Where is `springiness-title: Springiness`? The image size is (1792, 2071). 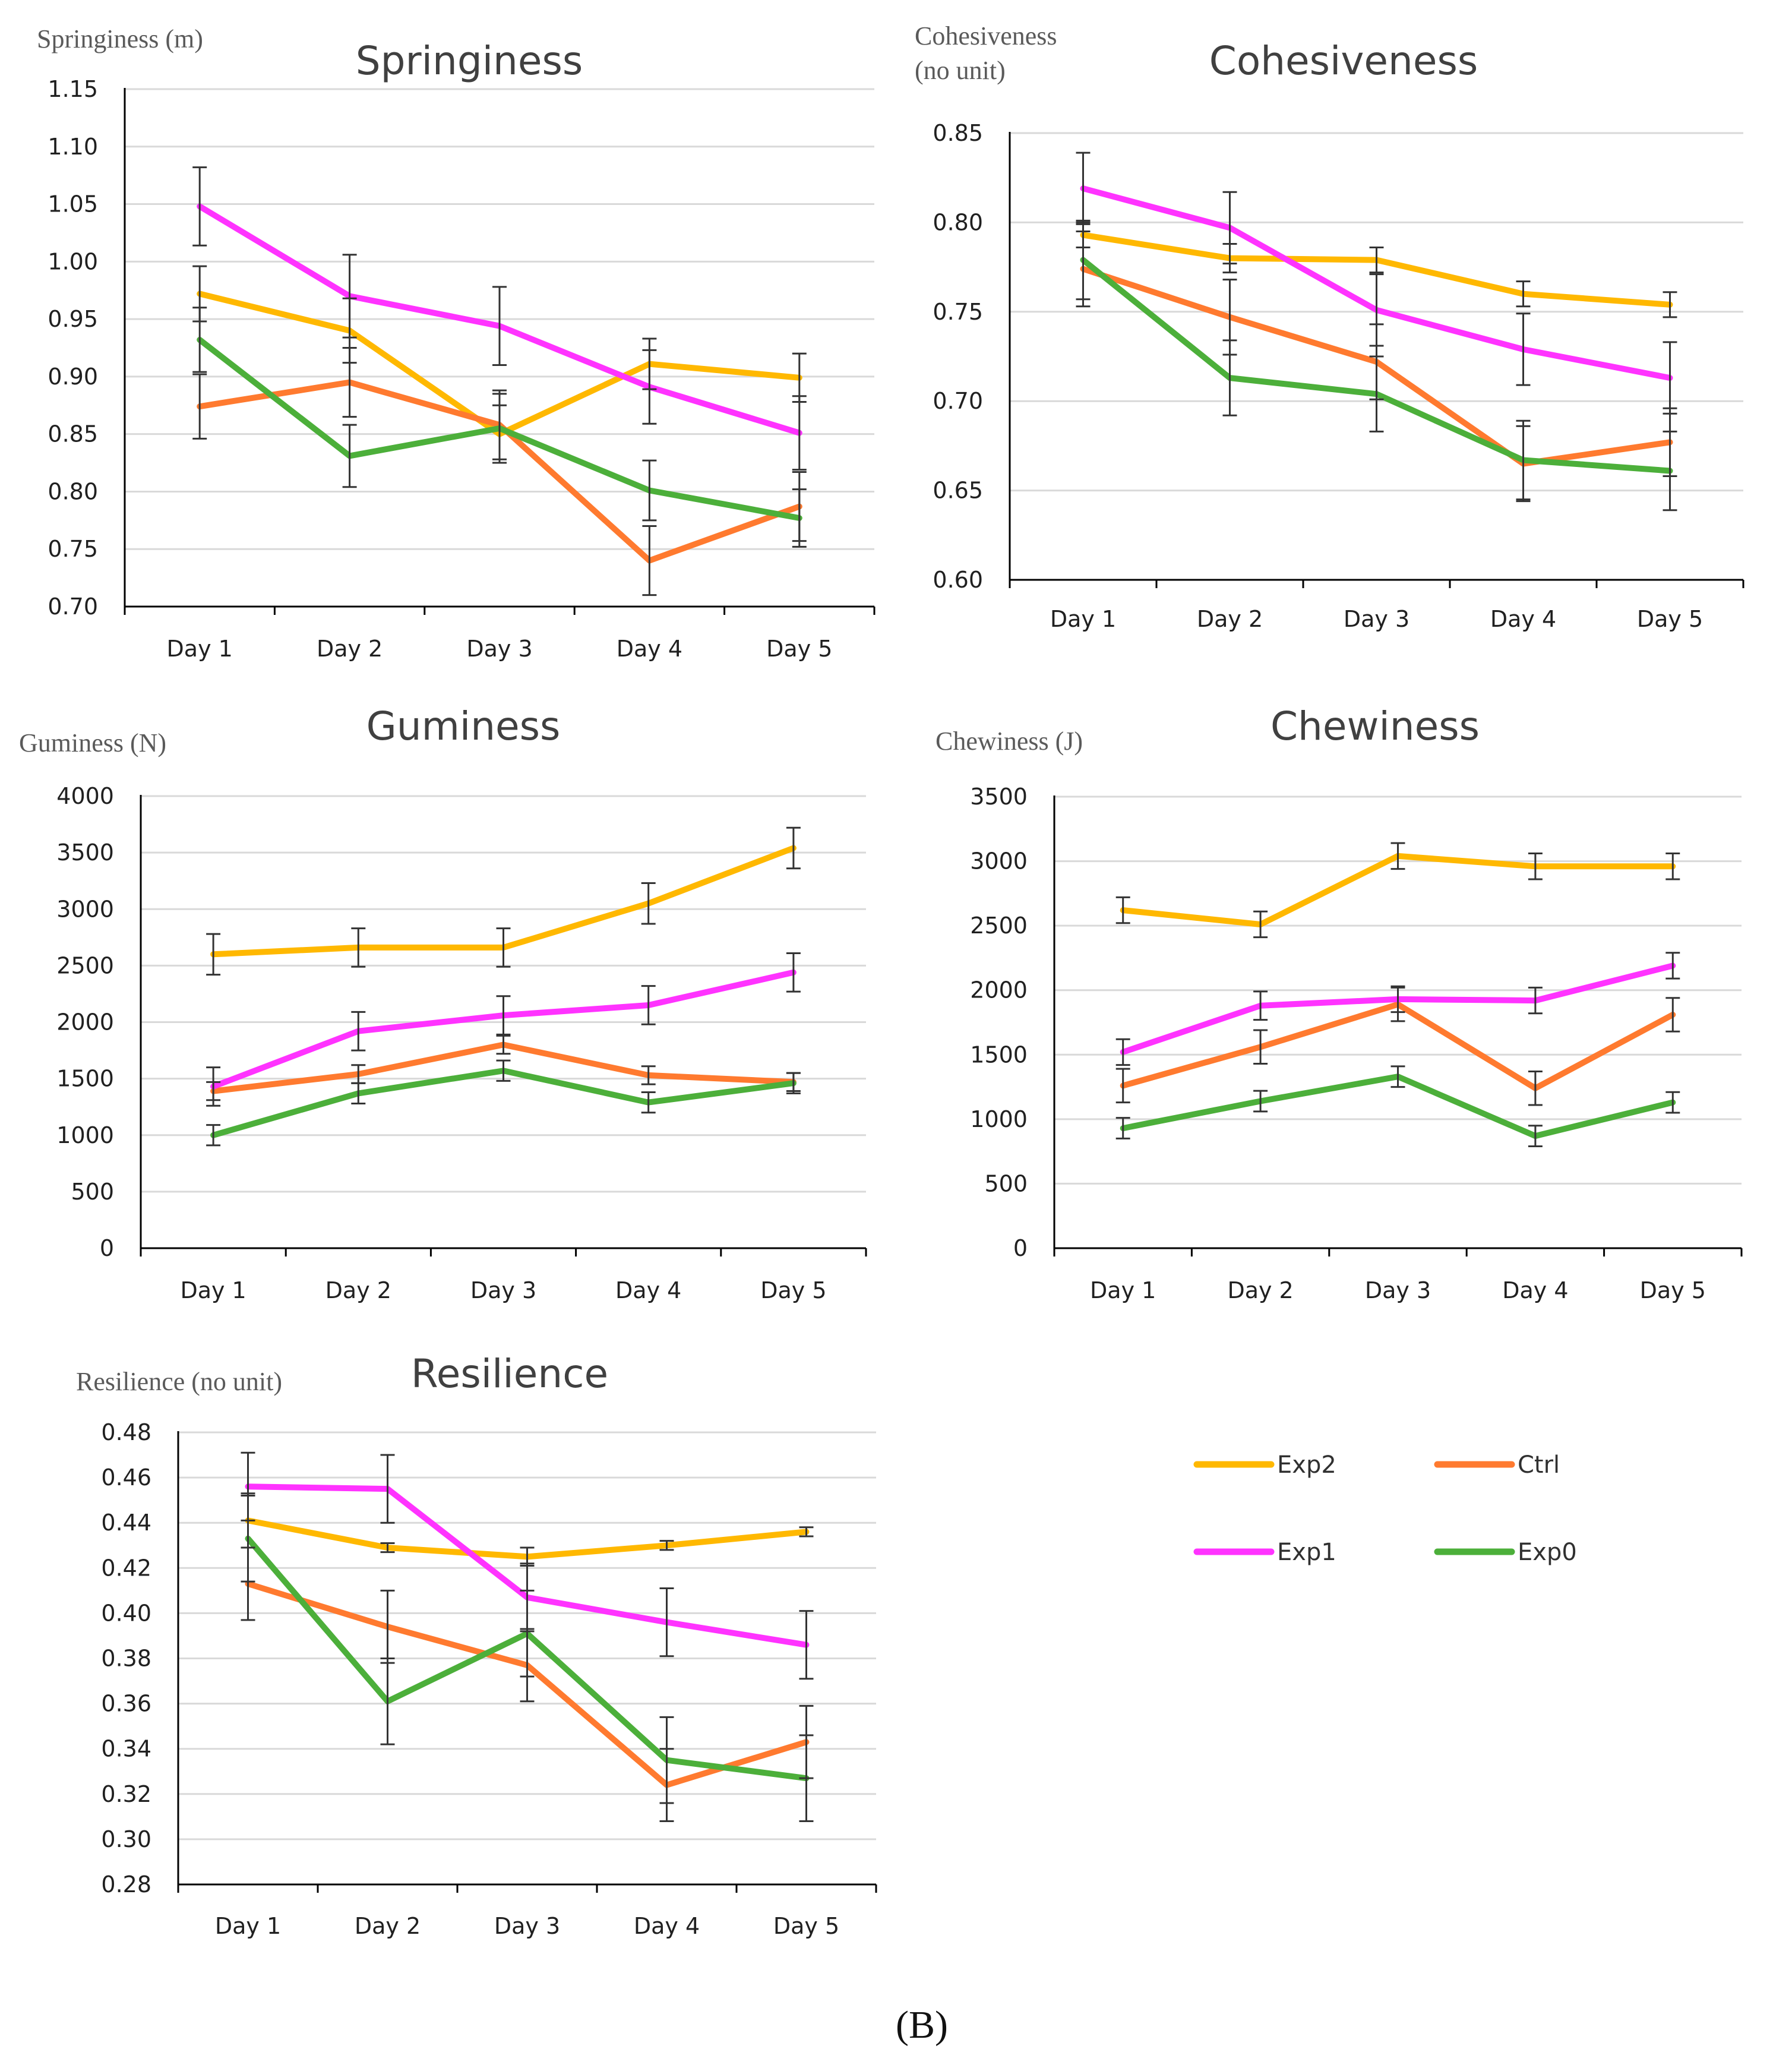
springiness-title: Springiness is located at coordinates (469, 61).